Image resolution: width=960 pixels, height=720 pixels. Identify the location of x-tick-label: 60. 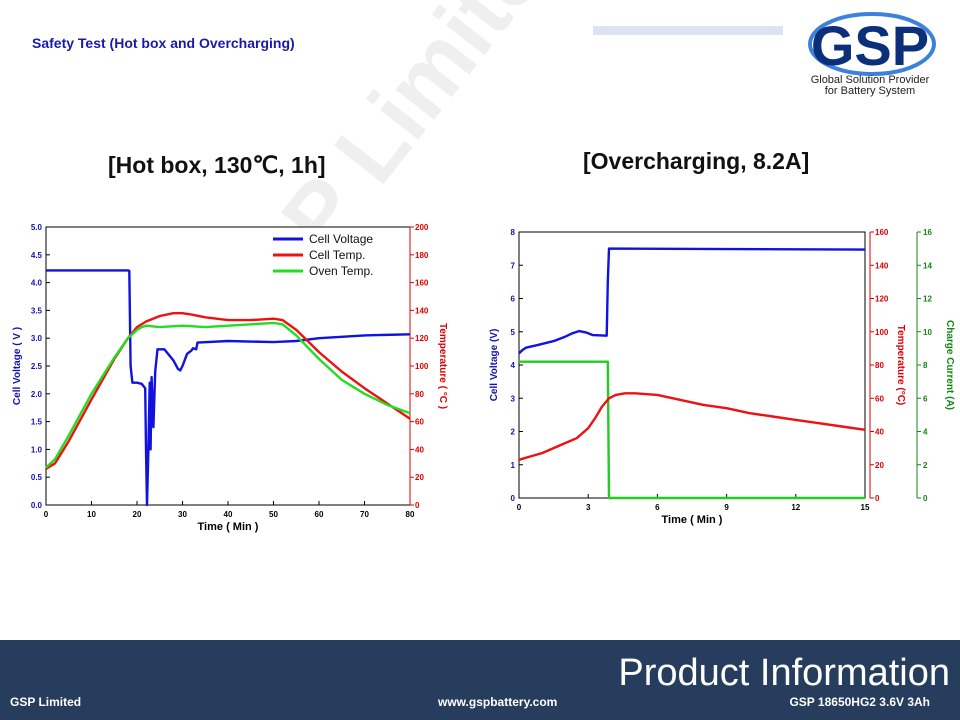
(319, 514).